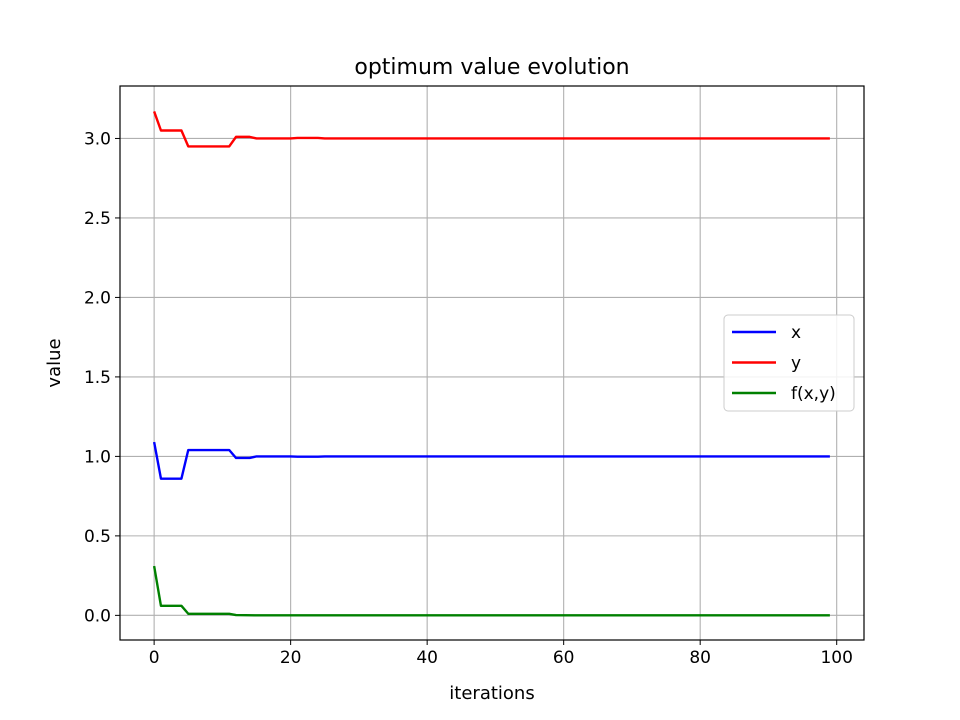  Describe the element at coordinates (427, 658) in the screenshot. I see `x-tick-label: 40` at that location.